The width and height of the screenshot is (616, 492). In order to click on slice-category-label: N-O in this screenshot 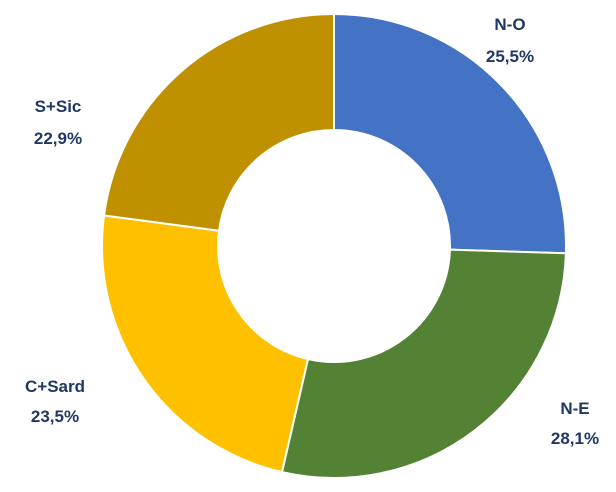, I will do `click(509, 24)`.